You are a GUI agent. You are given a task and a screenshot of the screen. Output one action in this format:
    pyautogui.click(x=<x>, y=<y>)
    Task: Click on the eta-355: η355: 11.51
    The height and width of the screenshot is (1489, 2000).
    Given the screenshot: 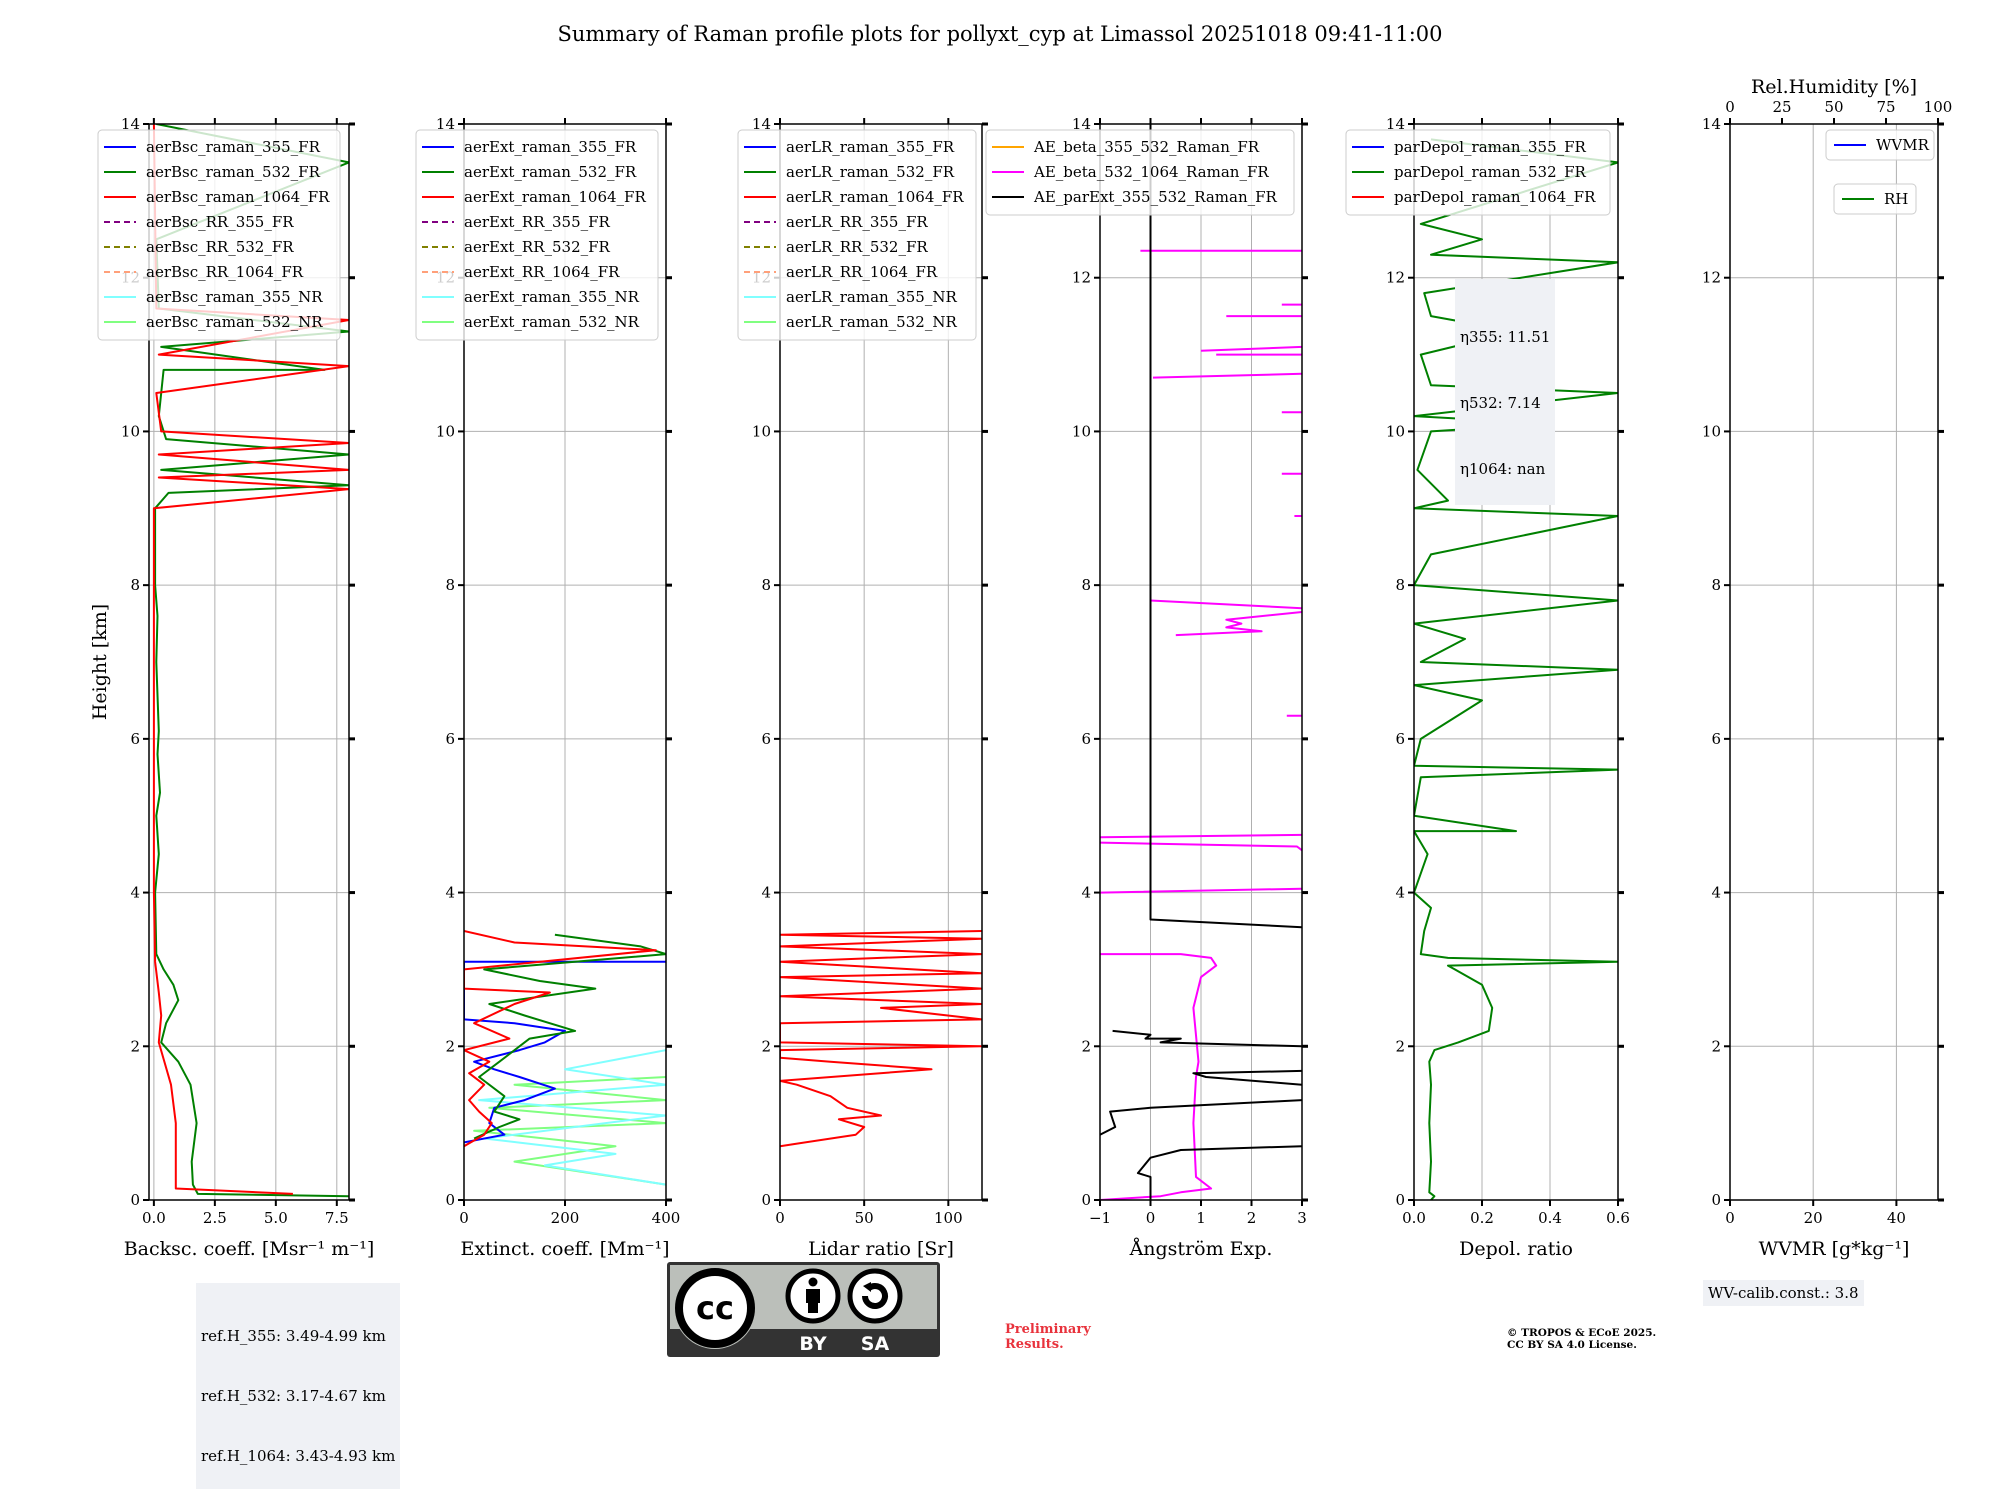 What is the action you would take?
    pyautogui.click(x=1505, y=337)
    